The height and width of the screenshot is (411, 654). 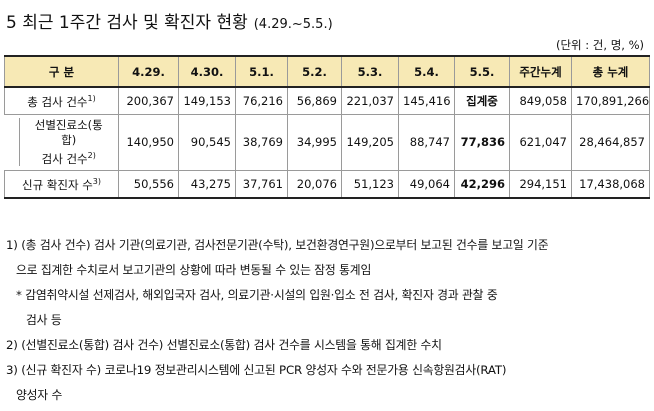 I want to click on table-cell: 88,747, so click(x=426, y=142).